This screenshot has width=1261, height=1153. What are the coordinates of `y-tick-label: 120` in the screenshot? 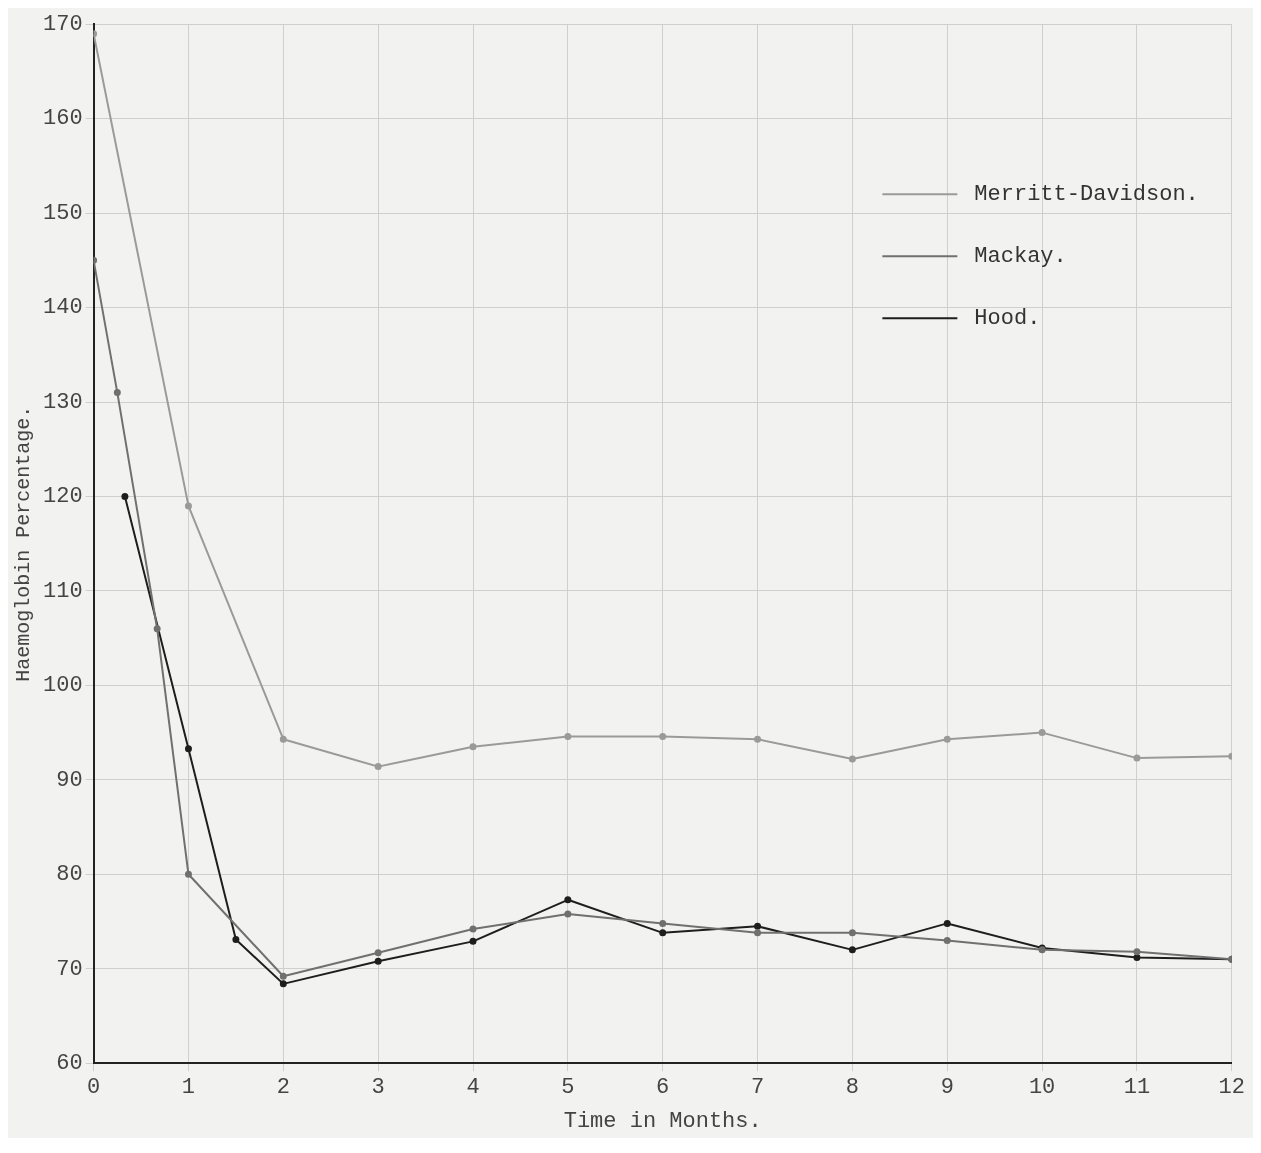 It's located at (63, 497).